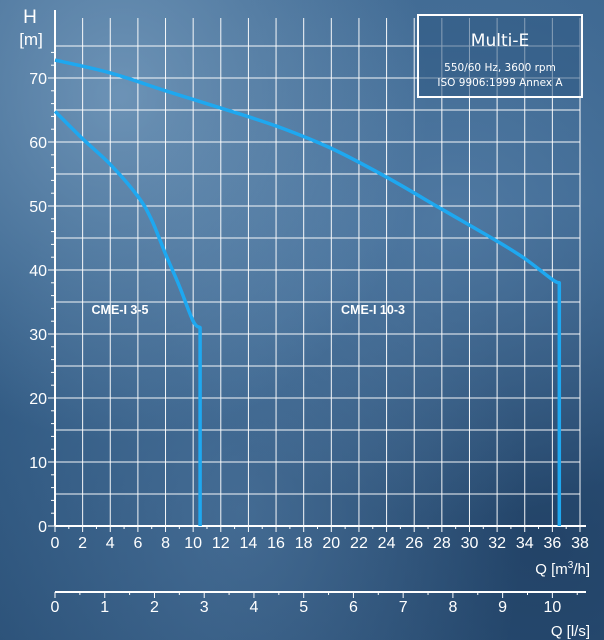  What do you see at coordinates (552, 607) in the screenshot?
I see `x-tick-label-ls: 10` at bounding box center [552, 607].